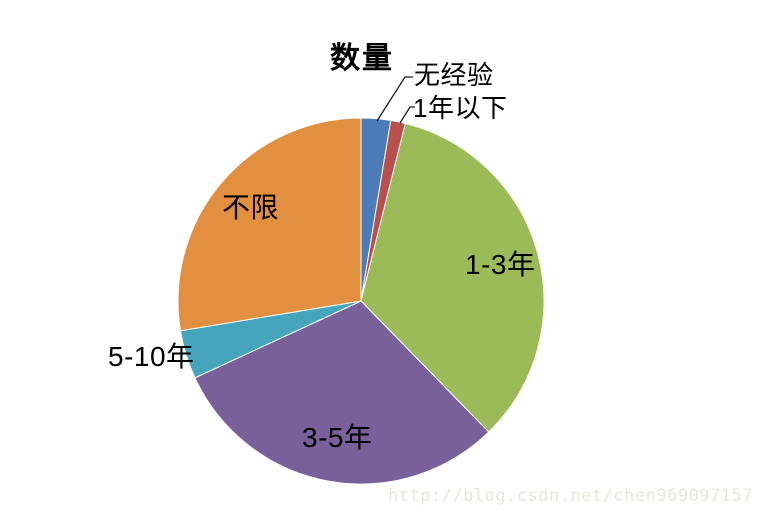 The height and width of the screenshot is (513, 764). What do you see at coordinates (454, 75) in the screenshot?
I see `slice-label-no-experience: 无经验` at bounding box center [454, 75].